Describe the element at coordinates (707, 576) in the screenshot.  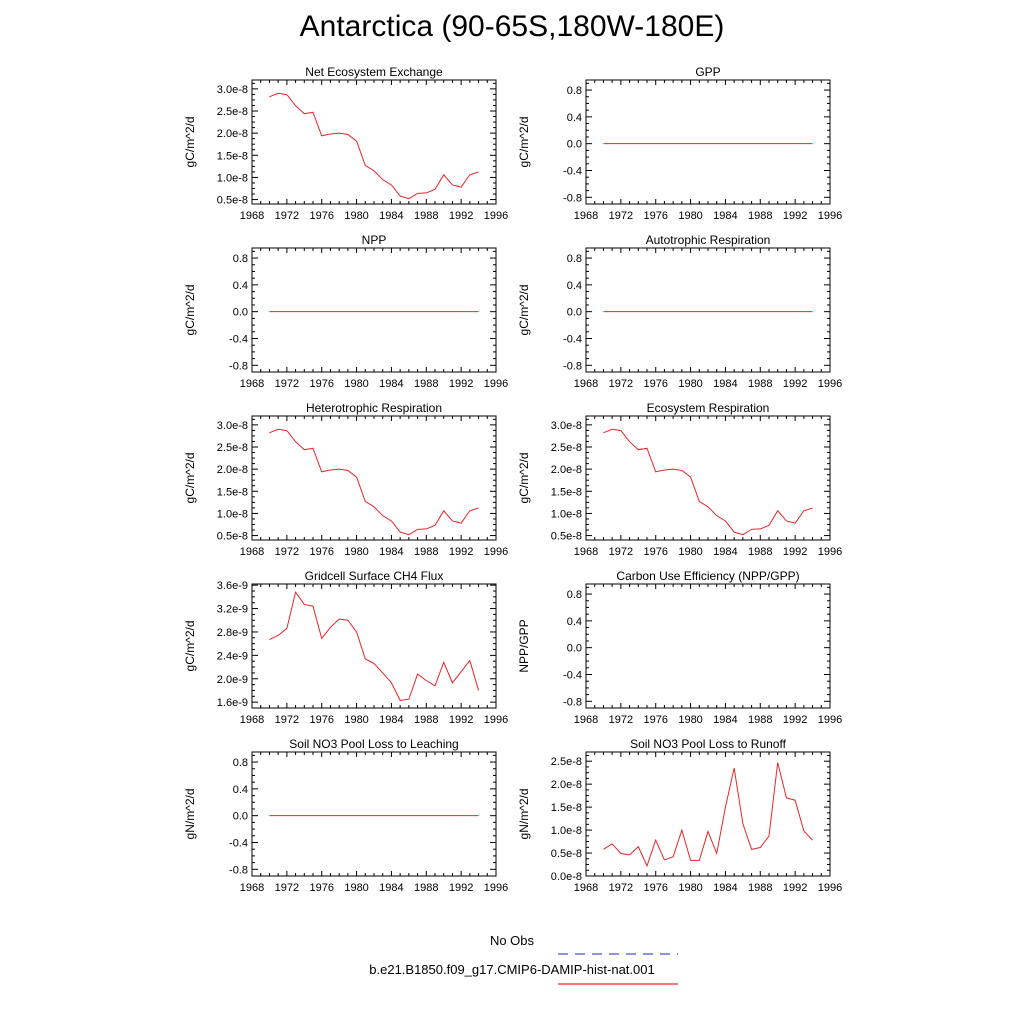
I see `panel-title: Carbon Use Efficiency (NPP/GPP)` at that location.